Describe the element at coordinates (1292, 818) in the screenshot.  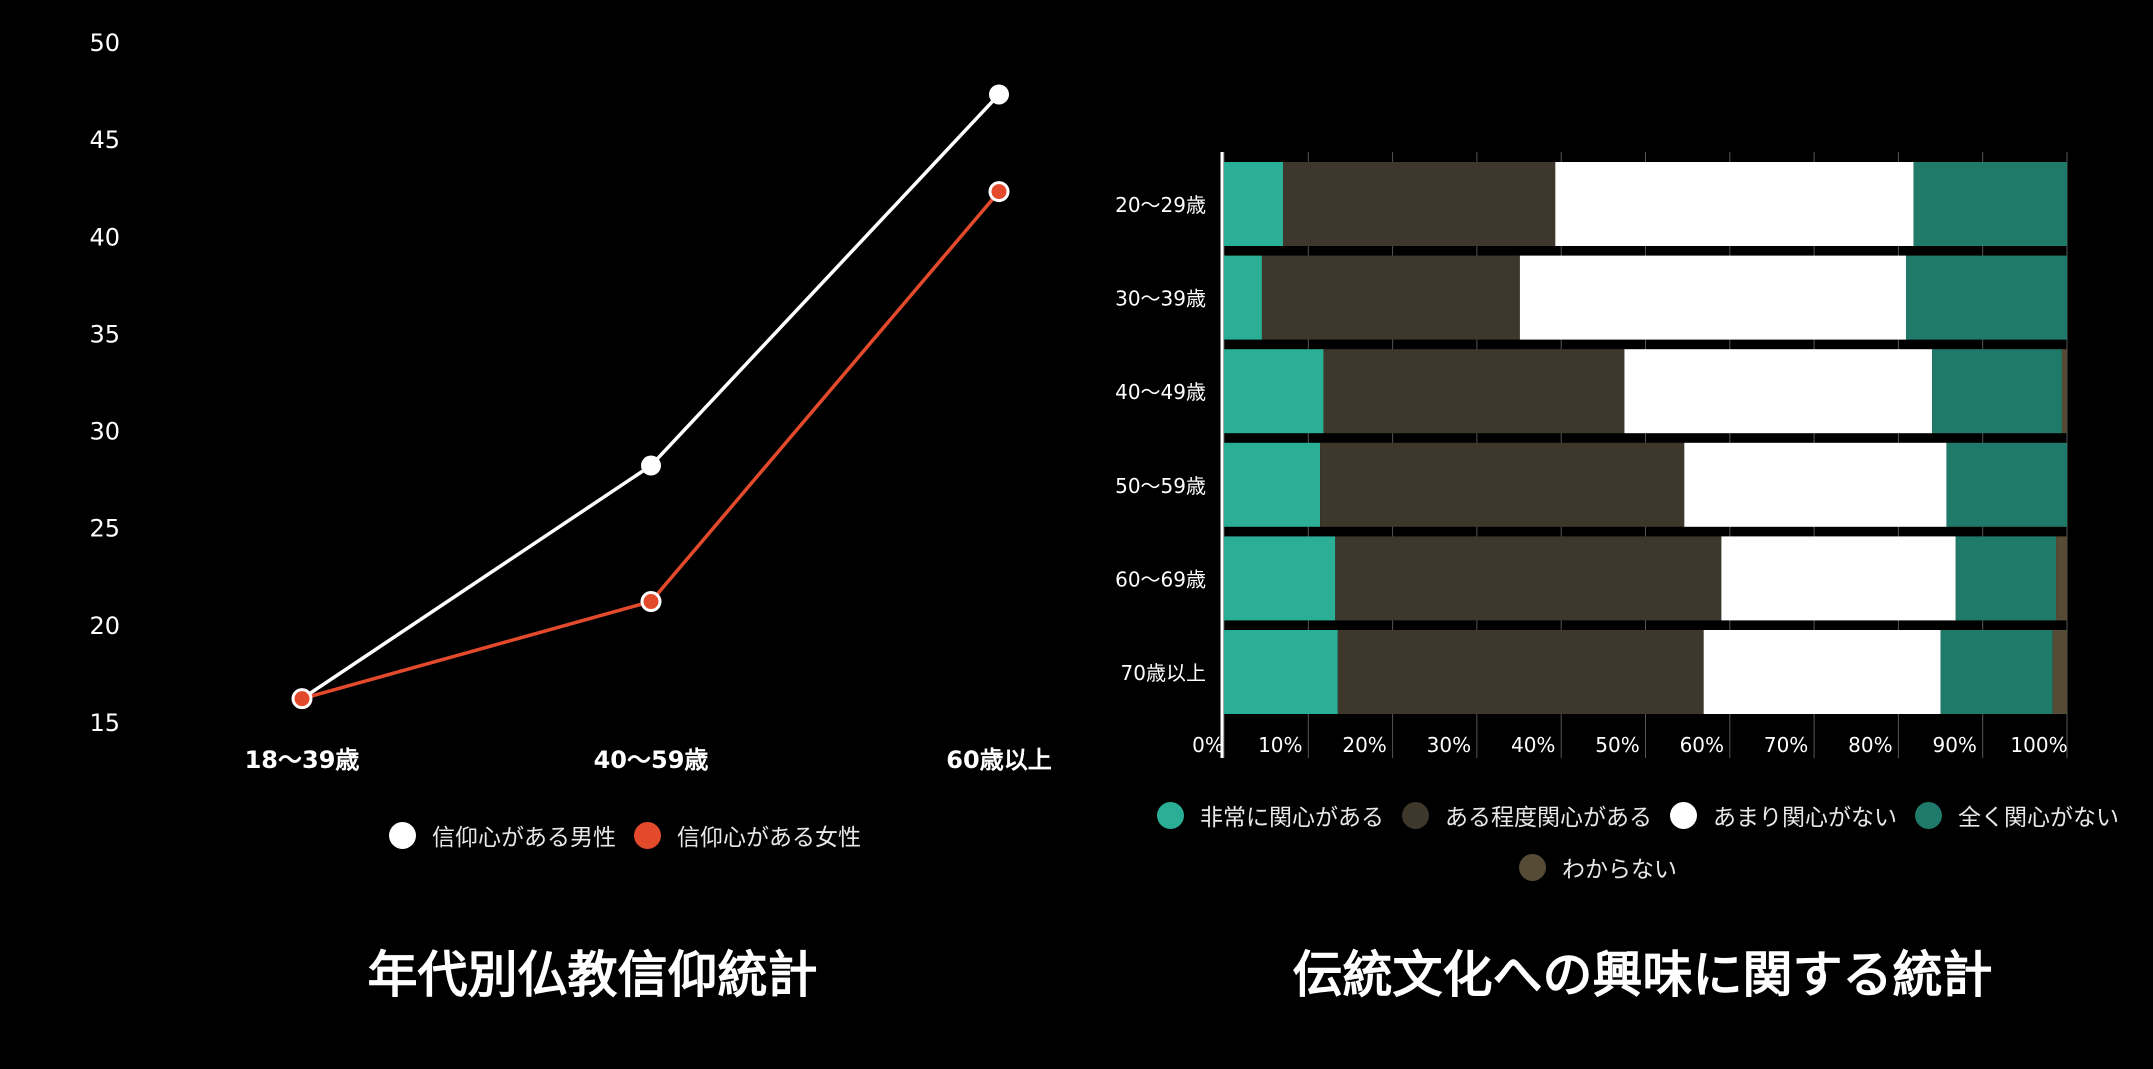
I see `legend-label-very: 非常に関心がある` at that location.